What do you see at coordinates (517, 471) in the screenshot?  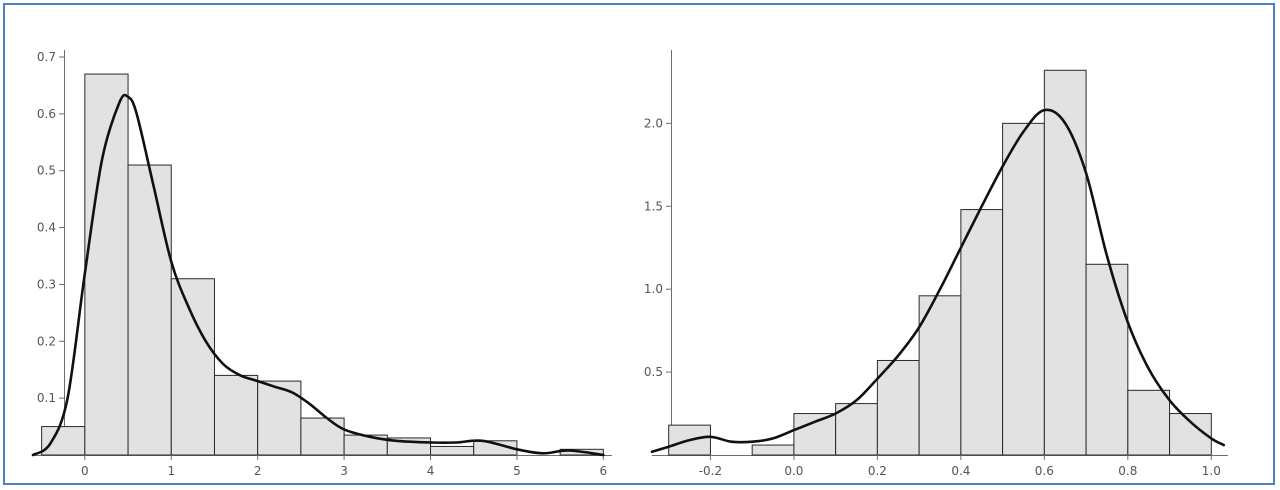 I see `left-x-tick-label-5: 5` at bounding box center [517, 471].